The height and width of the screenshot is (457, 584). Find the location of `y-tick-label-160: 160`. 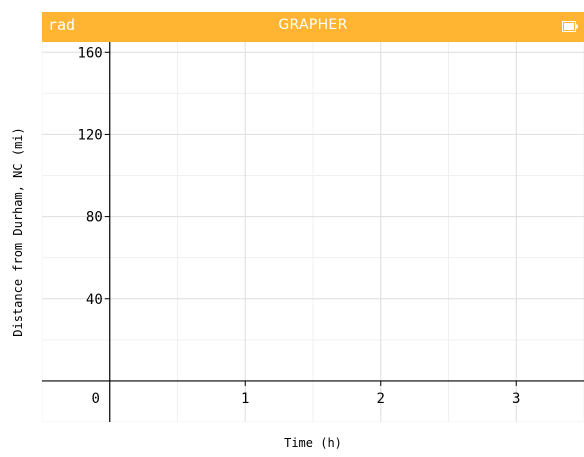

y-tick-label-160: 160 is located at coordinates (89, 53).